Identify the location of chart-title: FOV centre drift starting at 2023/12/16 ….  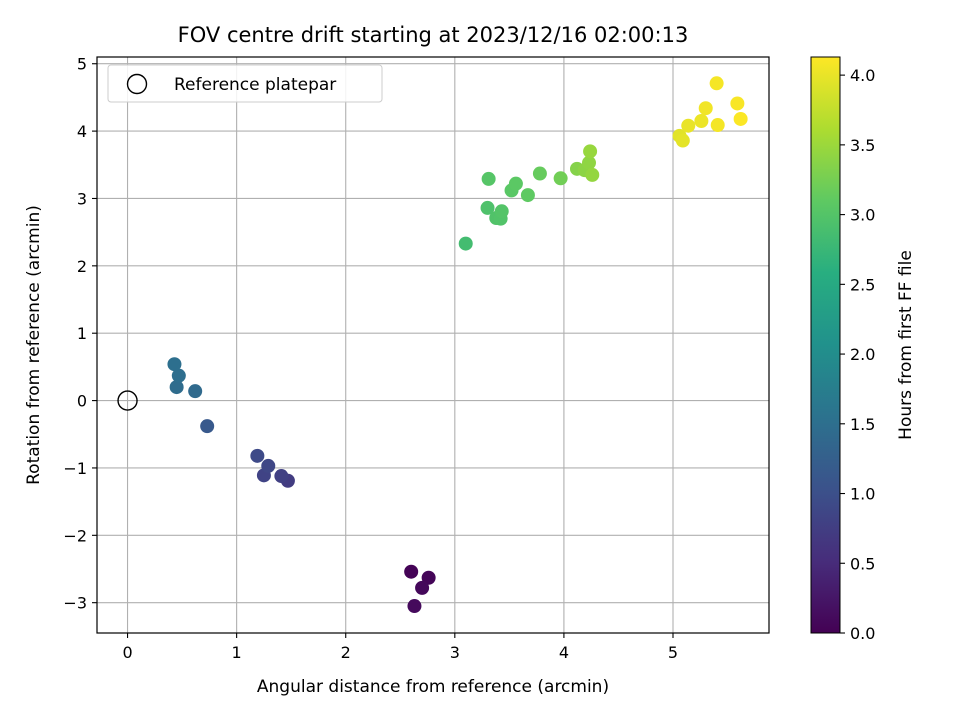
(433, 35).